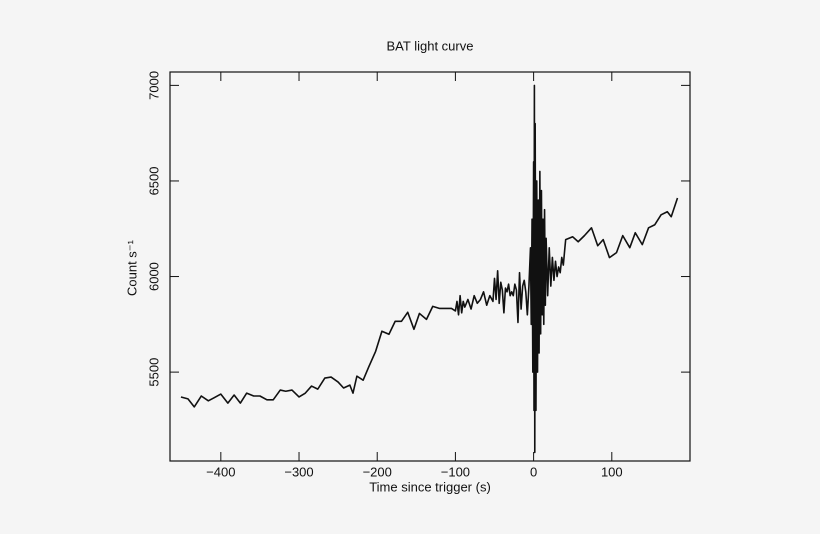  Describe the element at coordinates (220, 471) in the screenshot. I see `x-tick-label: −400` at that location.